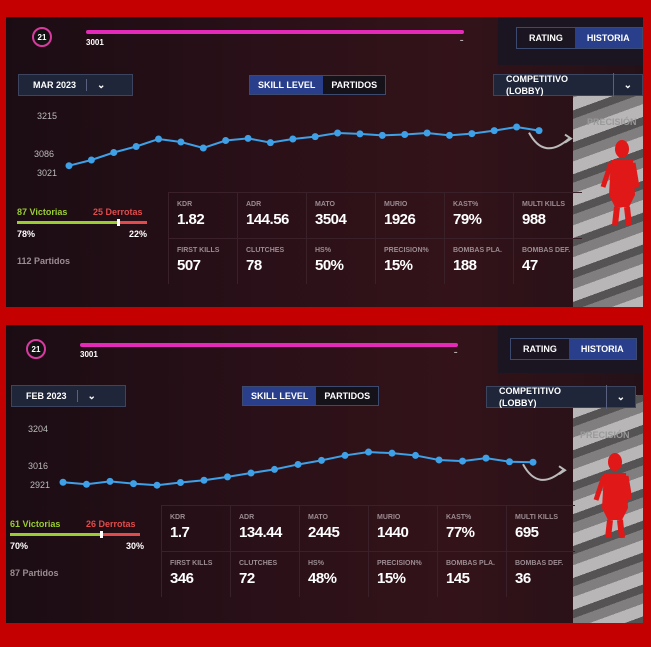 The height and width of the screenshot is (647, 651). What do you see at coordinates (470, 563) in the screenshot?
I see `stat-label: BOMBAS PLA.` at bounding box center [470, 563].